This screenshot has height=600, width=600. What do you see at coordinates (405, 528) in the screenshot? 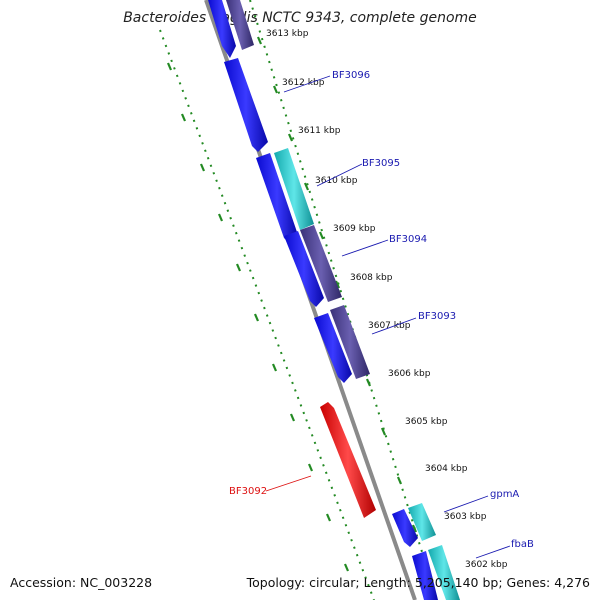
I see `gene-blue-gpmA` at bounding box center [405, 528].